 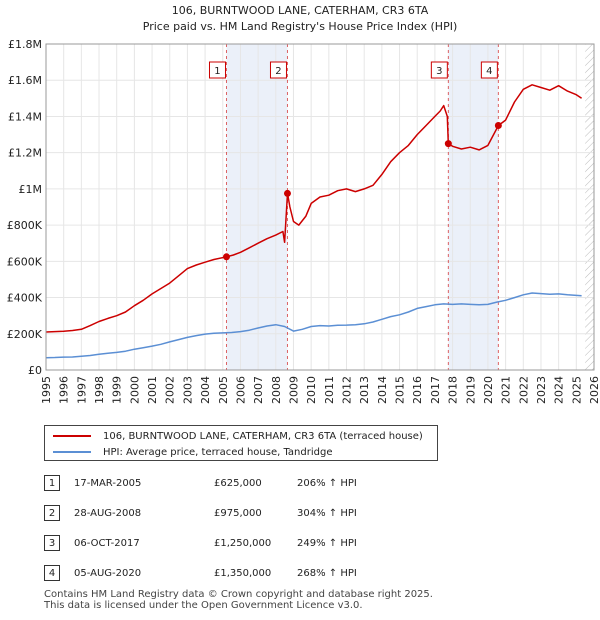 What do you see at coordinates (25, 153) in the screenshot?
I see `y-tick-label: £1.2M` at bounding box center [25, 153].